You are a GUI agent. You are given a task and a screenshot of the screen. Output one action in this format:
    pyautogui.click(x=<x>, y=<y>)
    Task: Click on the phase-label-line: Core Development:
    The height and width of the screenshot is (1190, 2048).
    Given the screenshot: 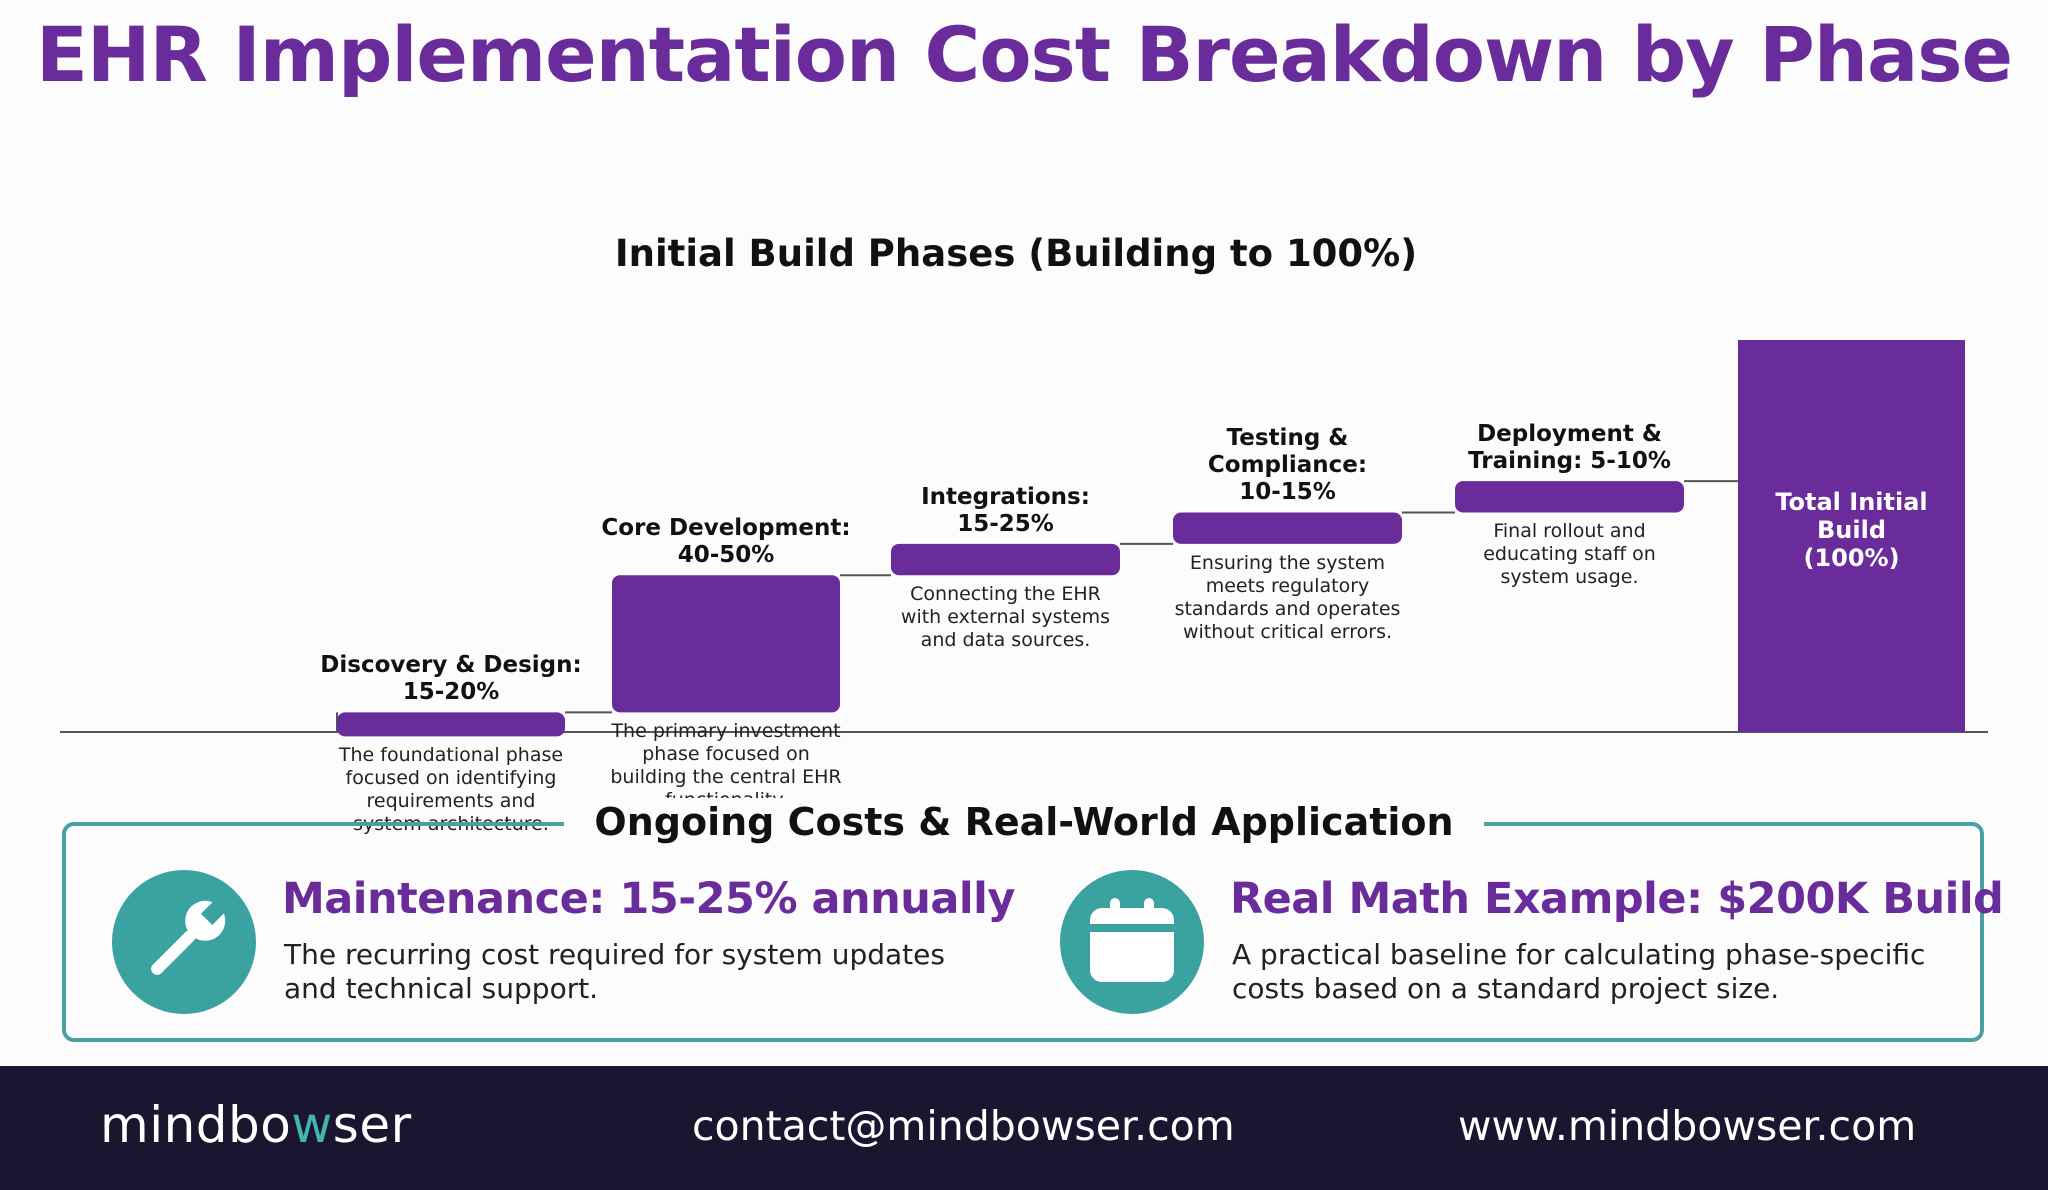 What is the action you would take?
    pyautogui.click(x=726, y=528)
    